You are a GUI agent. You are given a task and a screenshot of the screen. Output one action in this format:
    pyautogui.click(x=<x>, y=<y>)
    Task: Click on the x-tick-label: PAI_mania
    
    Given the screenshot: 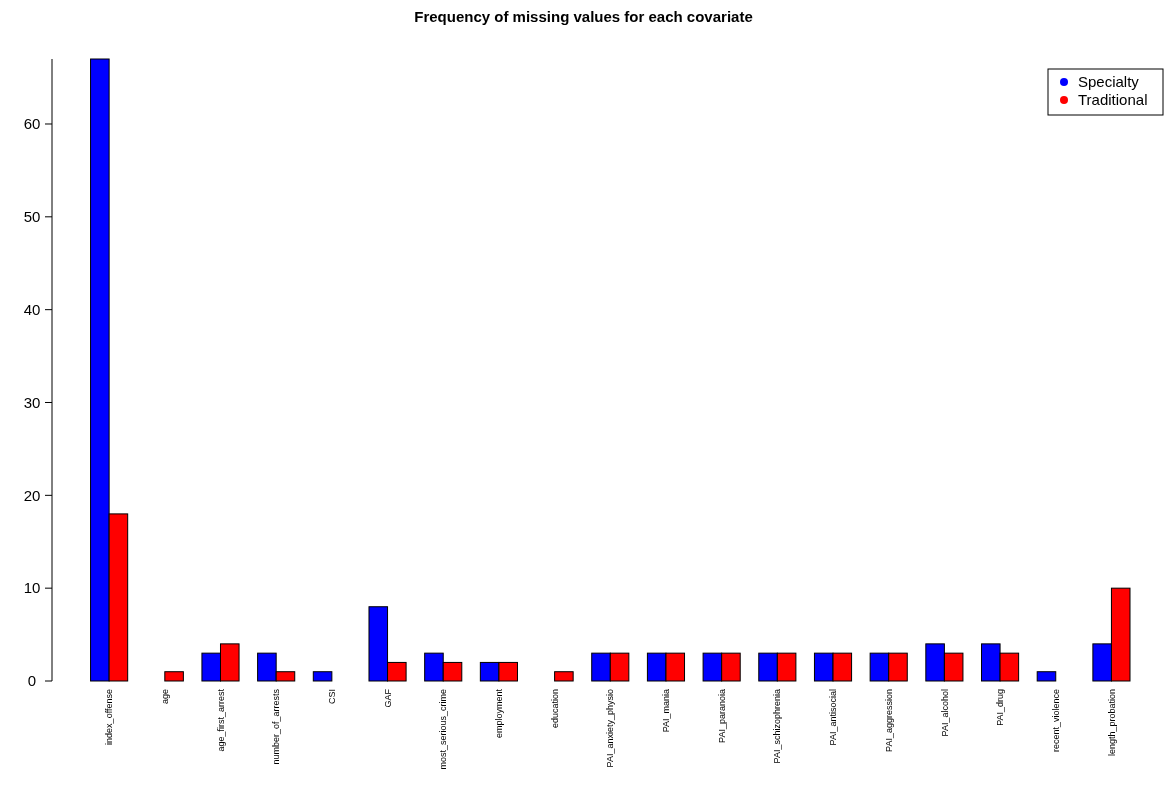 What is the action you would take?
    pyautogui.click(x=666, y=711)
    